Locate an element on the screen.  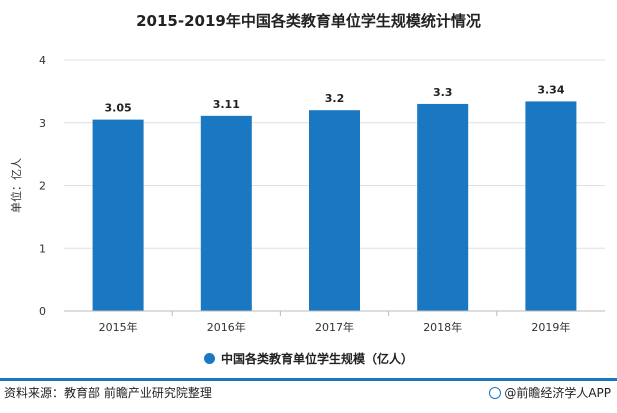
y-axis-ticks: 0 1 2 3 4 is located at coordinates (42, 186).